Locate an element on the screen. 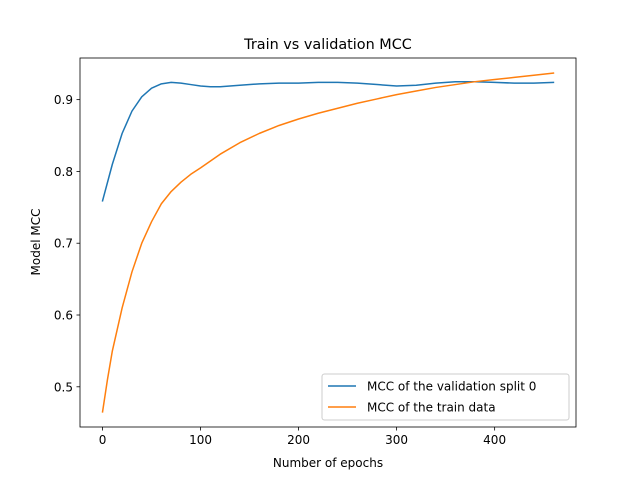  legend-box is located at coordinates (445, 397).